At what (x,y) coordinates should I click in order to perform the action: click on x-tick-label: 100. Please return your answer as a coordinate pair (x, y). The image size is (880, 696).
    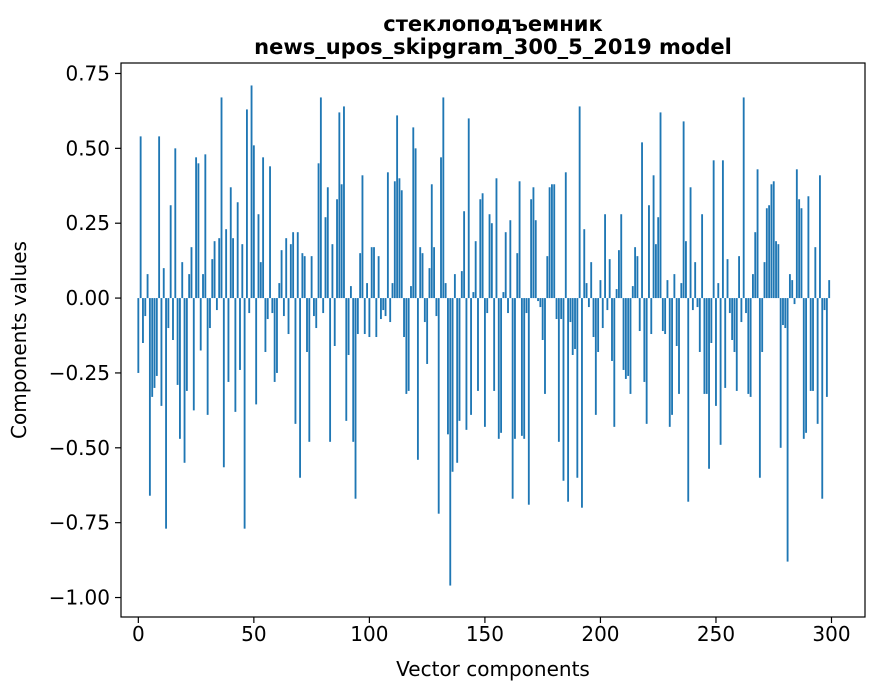
    Looking at the image, I should click on (369, 634).